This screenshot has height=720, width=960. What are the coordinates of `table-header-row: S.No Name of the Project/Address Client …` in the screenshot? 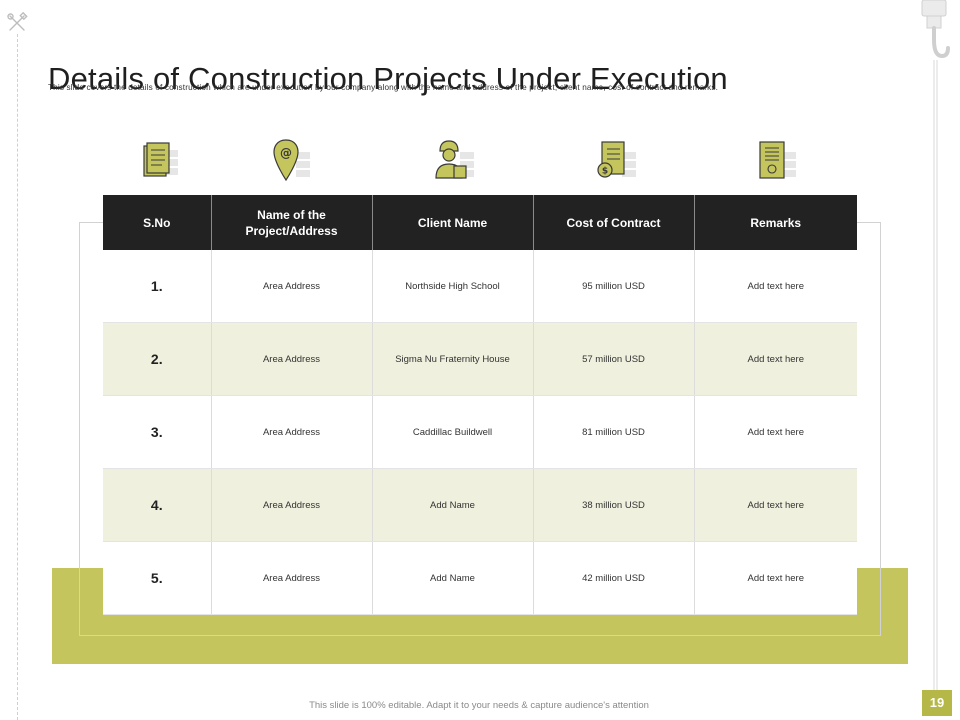 It's located at (480, 222).